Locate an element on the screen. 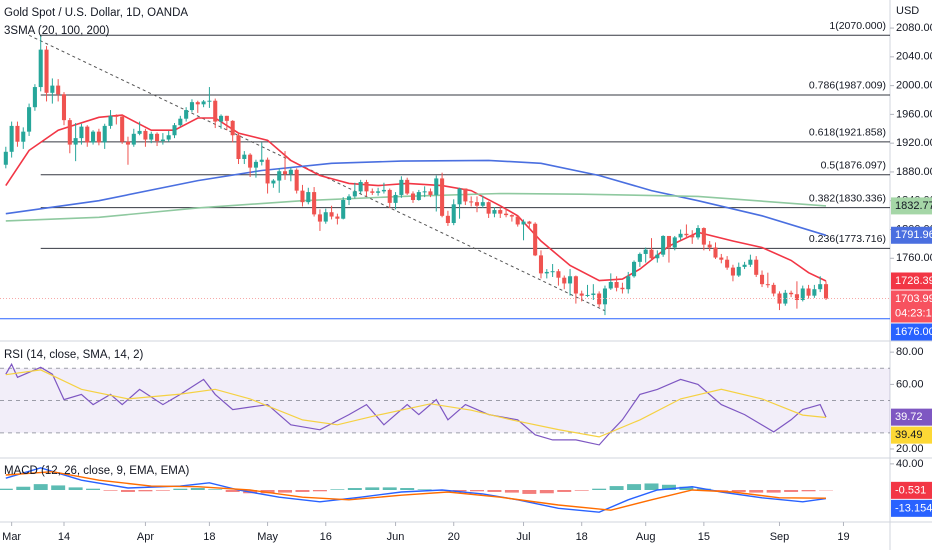 This screenshot has height=550, width=932. y-tick-label: 2080.000 is located at coordinates (914, 28).